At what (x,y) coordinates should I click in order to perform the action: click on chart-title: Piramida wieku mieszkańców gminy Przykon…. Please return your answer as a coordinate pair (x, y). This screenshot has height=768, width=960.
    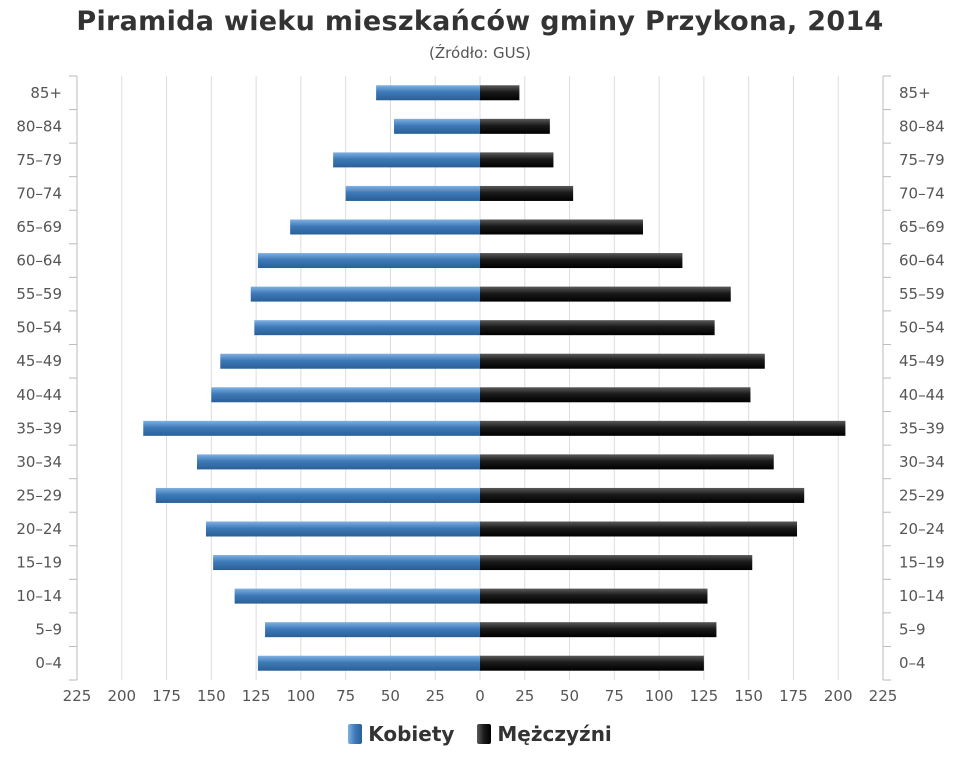
    Looking at the image, I should click on (480, 21).